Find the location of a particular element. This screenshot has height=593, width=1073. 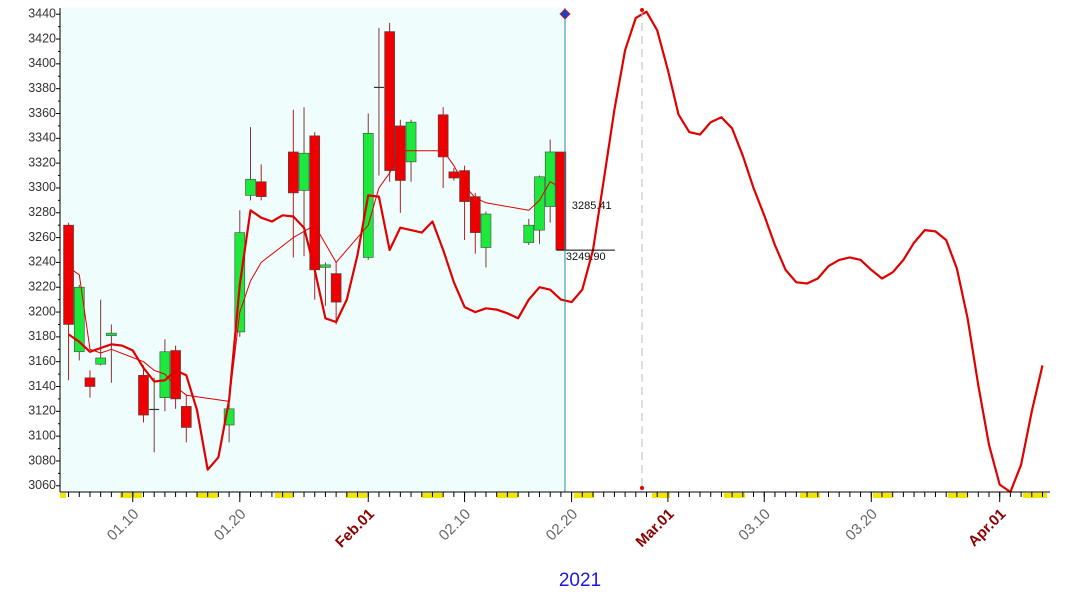

y-tick-label: 3320 is located at coordinates (42, 162).